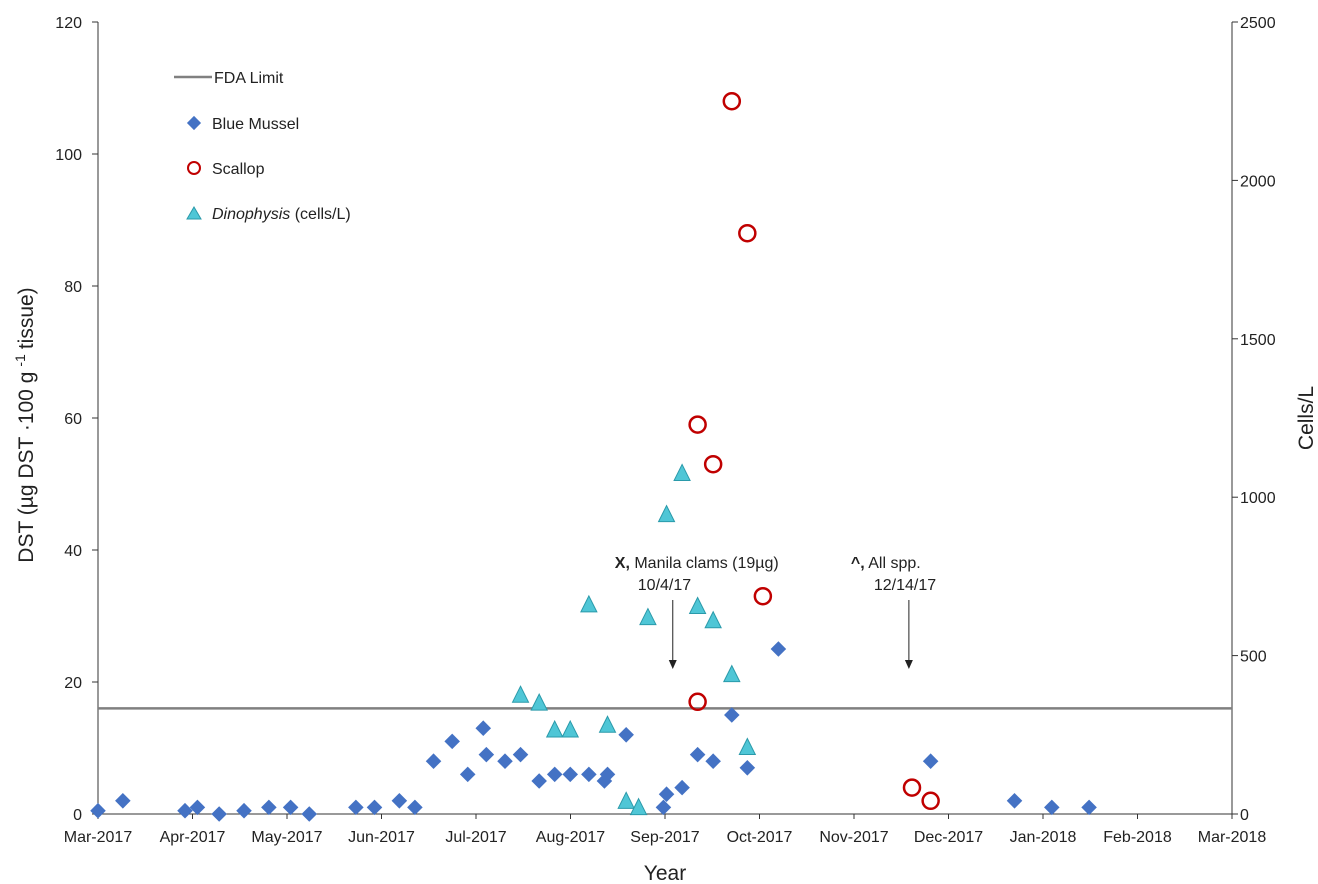  I want to click on legend-scallop-swatch, so click(194, 168).